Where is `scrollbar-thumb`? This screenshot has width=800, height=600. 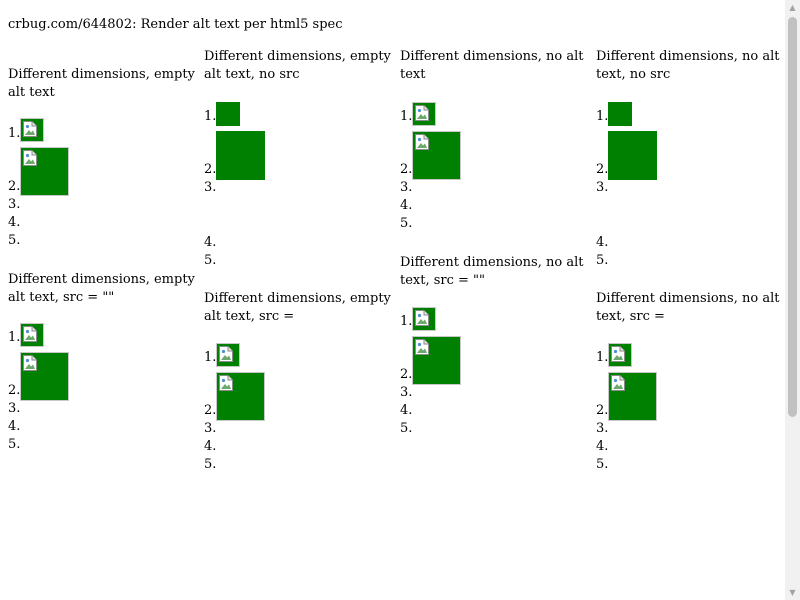 scrollbar-thumb is located at coordinates (792, 217).